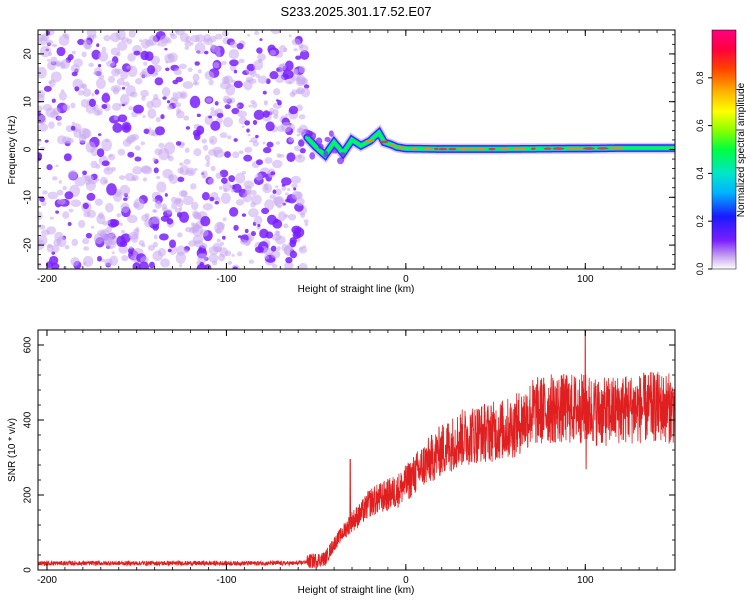 The width and height of the screenshot is (750, 600). I want to click on spectrogram-y-tick-label: -10, so click(28, 197).